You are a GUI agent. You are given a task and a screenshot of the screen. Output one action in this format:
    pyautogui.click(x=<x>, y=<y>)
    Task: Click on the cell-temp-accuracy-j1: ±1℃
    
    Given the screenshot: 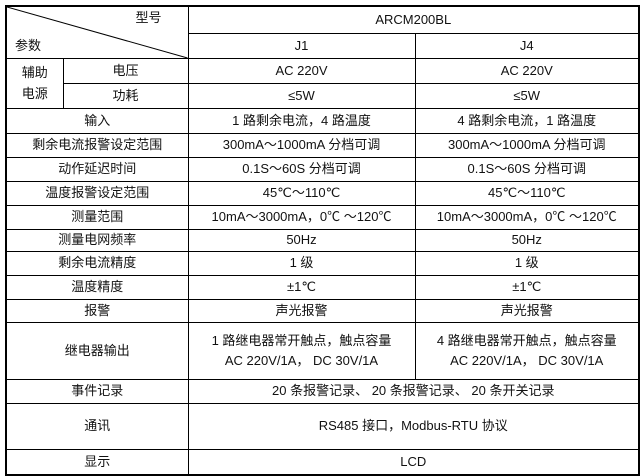 What is the action you would take?
    pyautogui.click(x=301, y=287)
    